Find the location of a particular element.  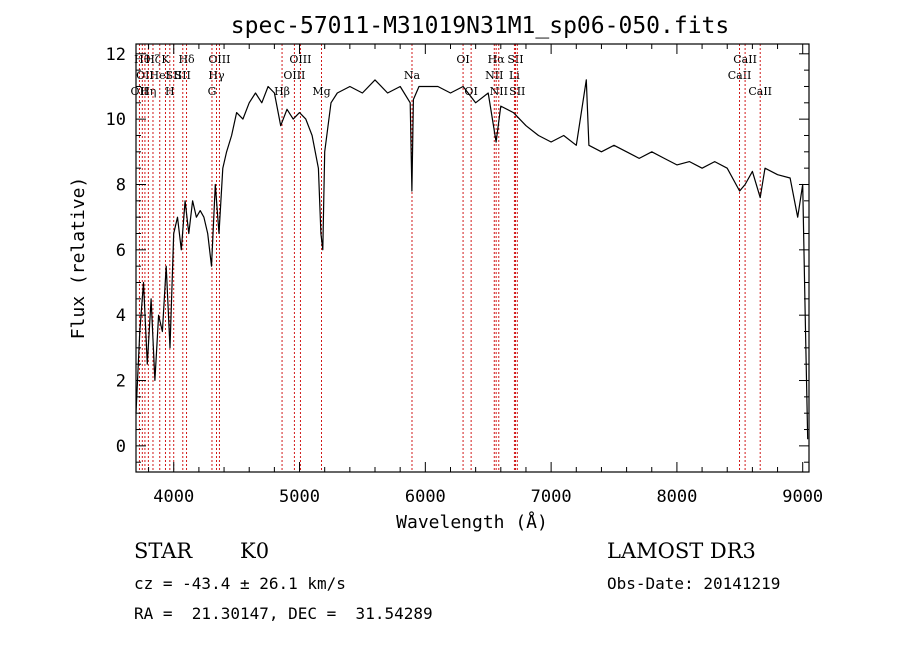

y-axis-label: Flux (relative) is located at coordinates (78, 258).